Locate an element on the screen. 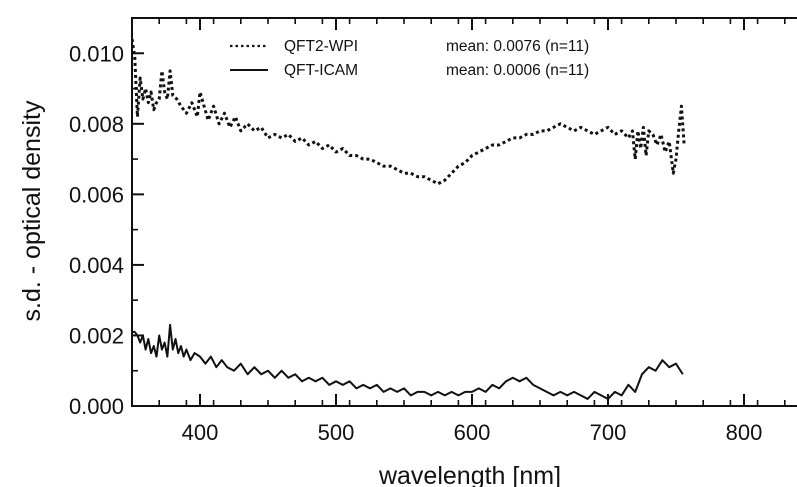  x-tick-label: 800 is located at coordinates (744, 432).